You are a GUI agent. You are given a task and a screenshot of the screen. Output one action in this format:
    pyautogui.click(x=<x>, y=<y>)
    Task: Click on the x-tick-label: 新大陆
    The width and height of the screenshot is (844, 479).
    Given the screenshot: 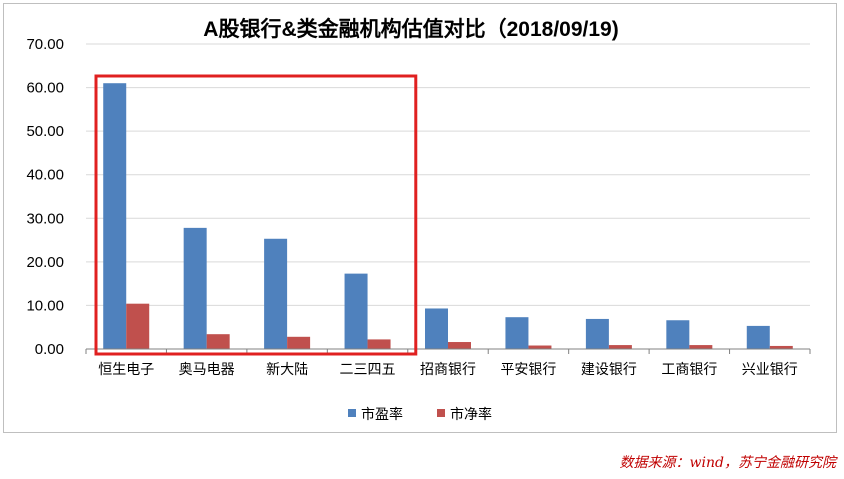 What is the action you would take?
    pyautogui.click(x=287, y=370)
    